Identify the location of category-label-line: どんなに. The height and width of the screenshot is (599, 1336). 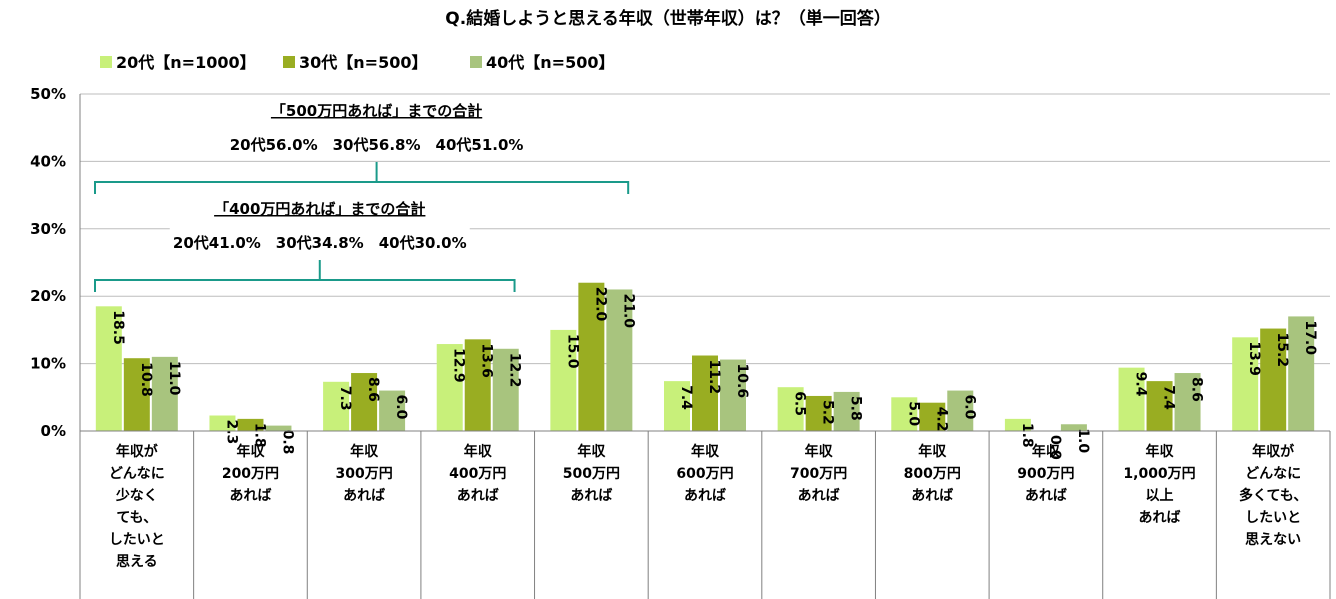
(1273, 474).